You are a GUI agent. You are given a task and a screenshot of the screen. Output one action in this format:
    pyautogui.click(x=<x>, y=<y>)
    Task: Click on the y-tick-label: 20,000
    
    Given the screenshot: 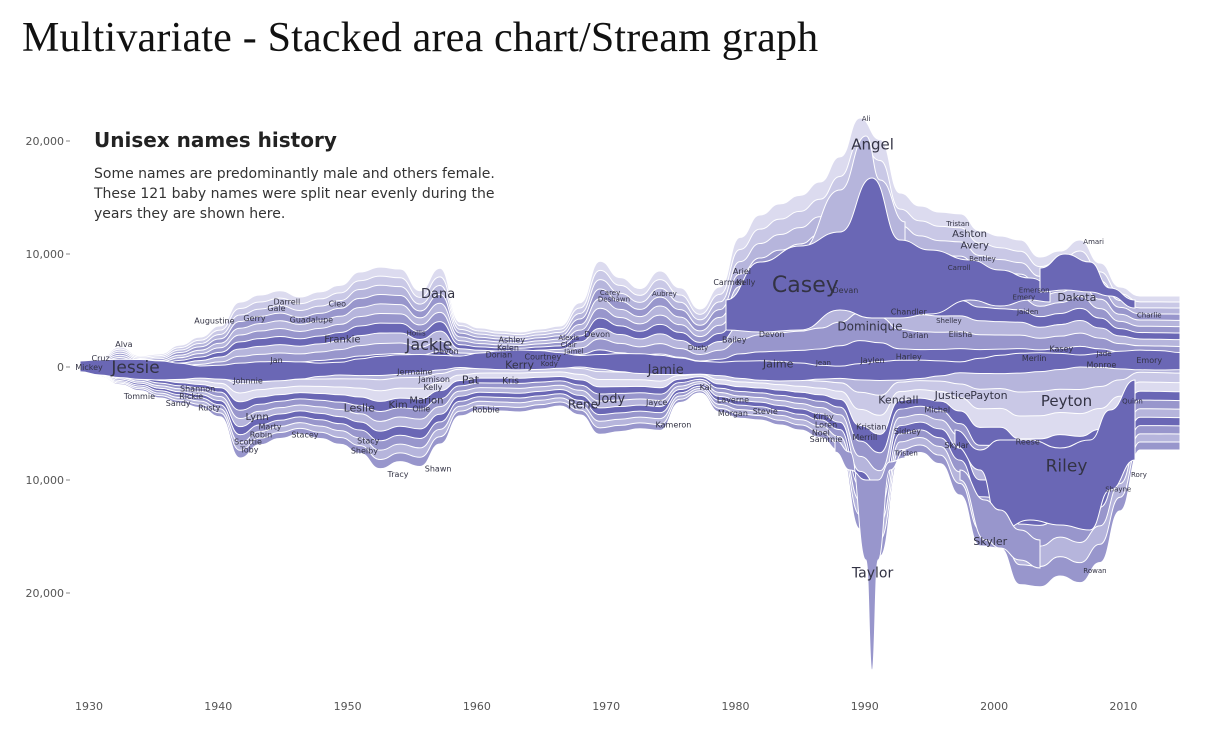 What is the action you would take?
    pyautogui.click(x=45, y=141)
    